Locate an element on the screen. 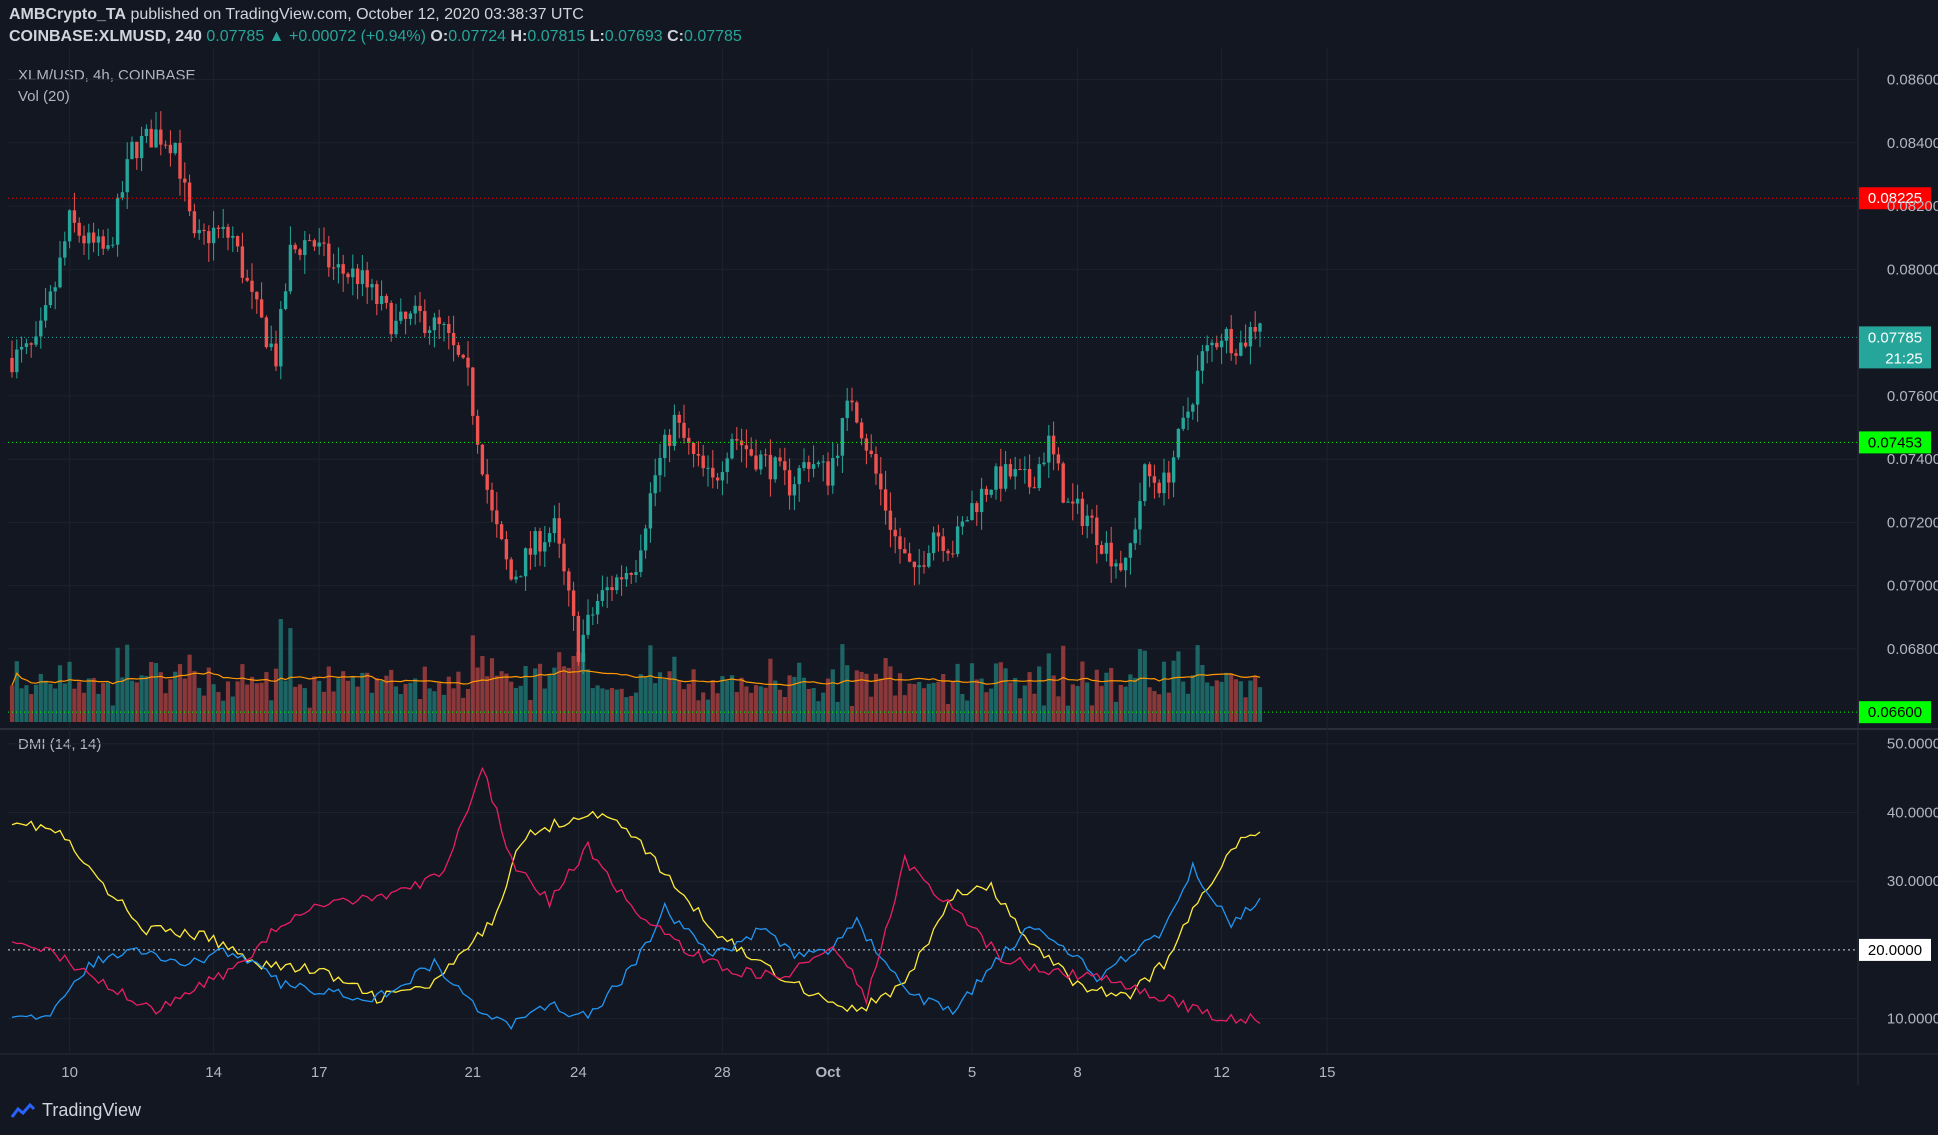 The image size is (1938, 1135). tradingview-logo: TradingView is located at coordinates (75, 1110).